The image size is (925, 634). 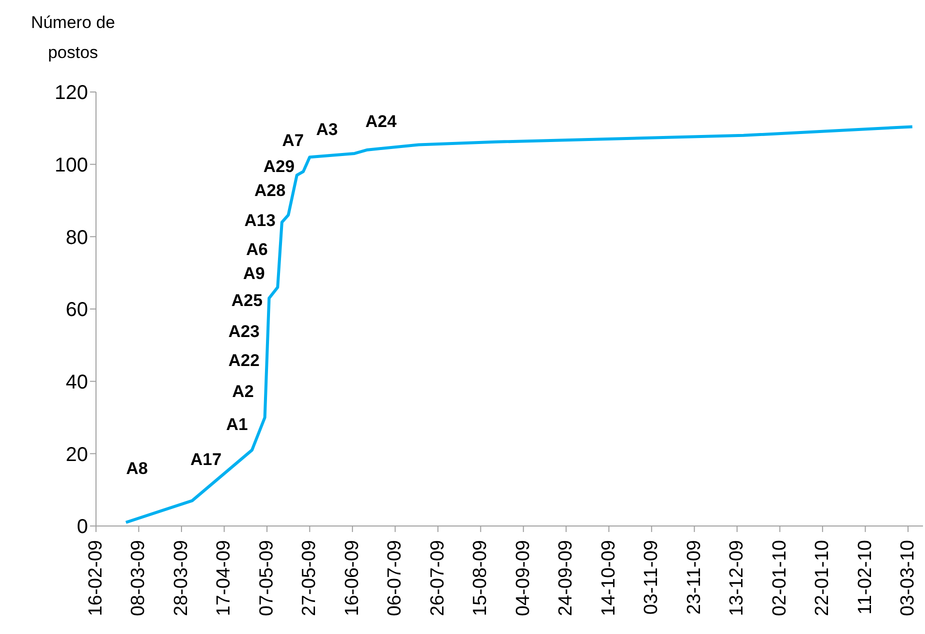 I want to click on x-tick-label: 11-02-10, so click(x=865, y=577).